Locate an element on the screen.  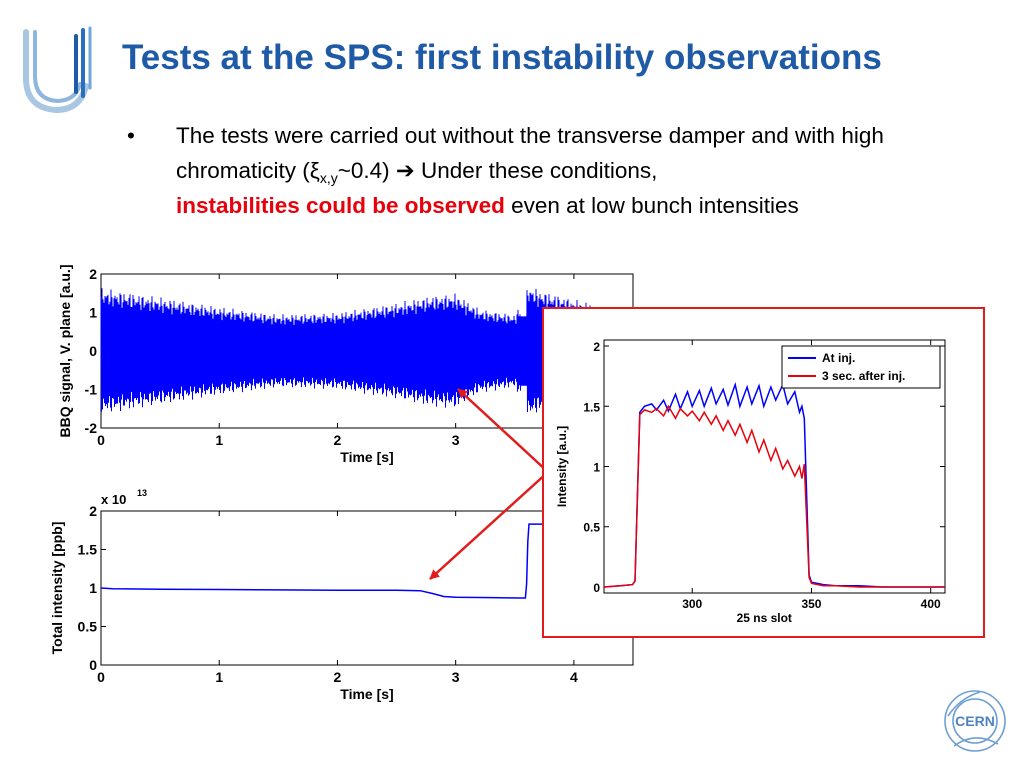
x-tick-label: 400 is located at coordinates (931, 604).